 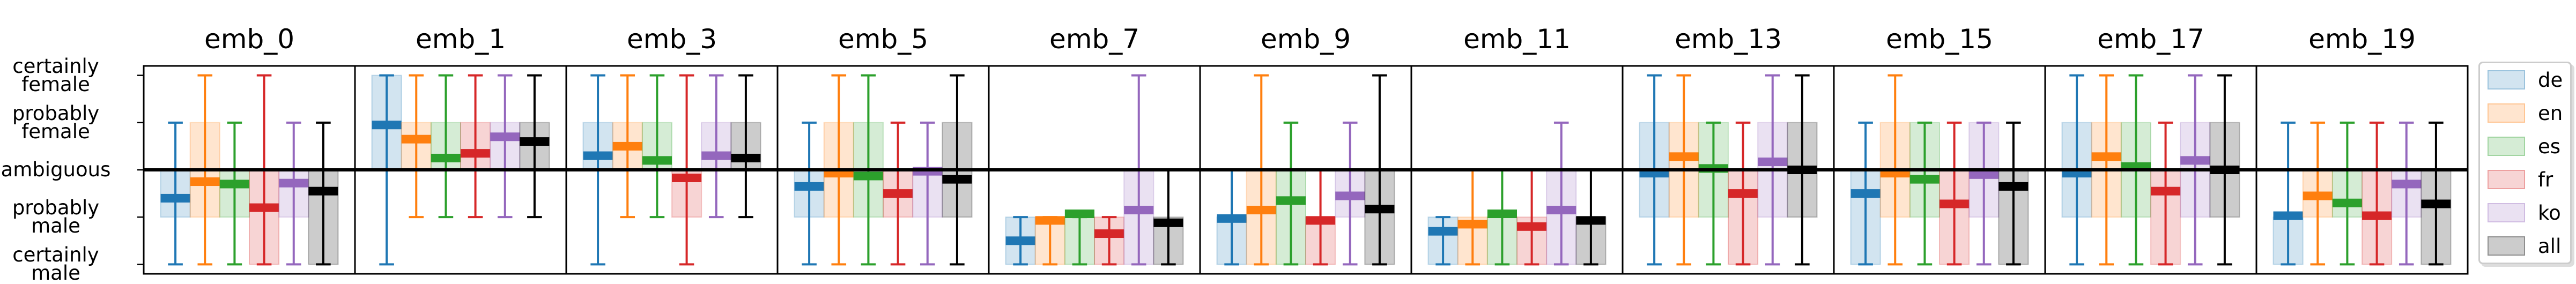 I want to click on subplot: emb_17, so click(x=2150, y=149).